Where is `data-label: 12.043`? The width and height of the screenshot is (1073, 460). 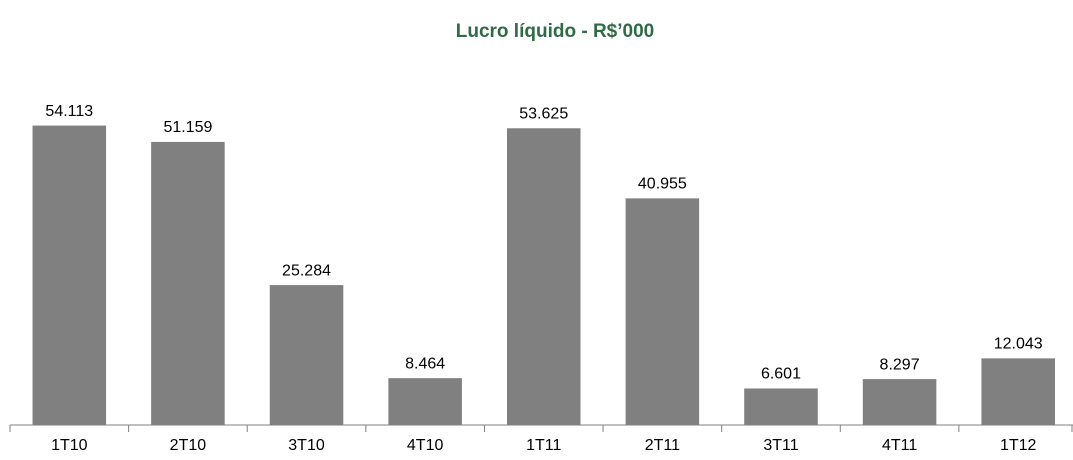
data-label: 12.043 is located at coordinates (1018, 344).